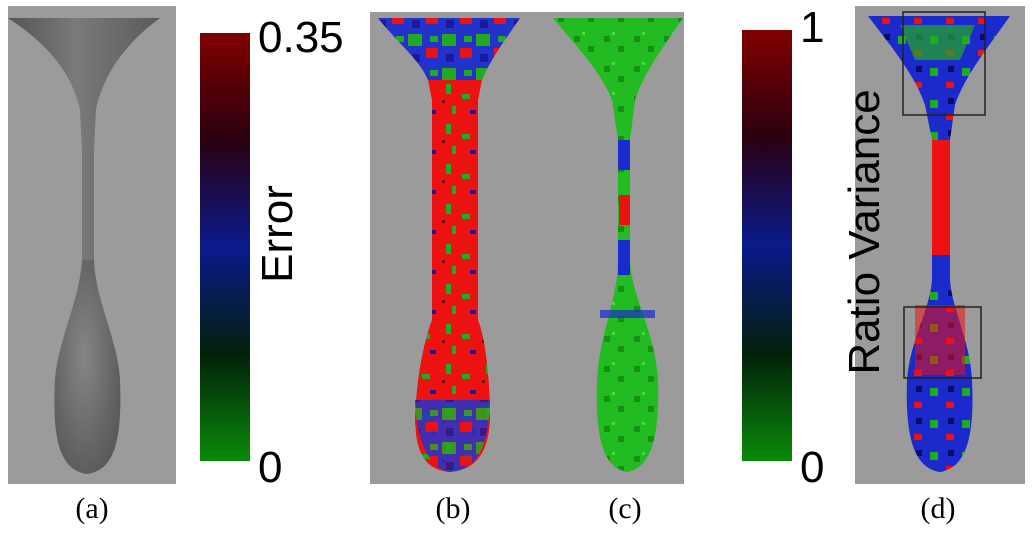 Image resolution: width=1033 pixels, height=537 pixels. Describe the element at coordinates (449, 245) in the screenshot. I see `shape-b` at that location.